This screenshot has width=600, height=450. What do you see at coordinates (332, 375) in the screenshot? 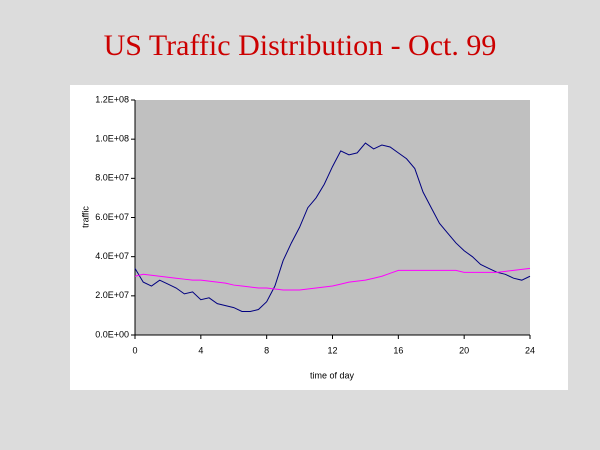
I see `x-axis-label: time of day` at bounding box center [332, 375].